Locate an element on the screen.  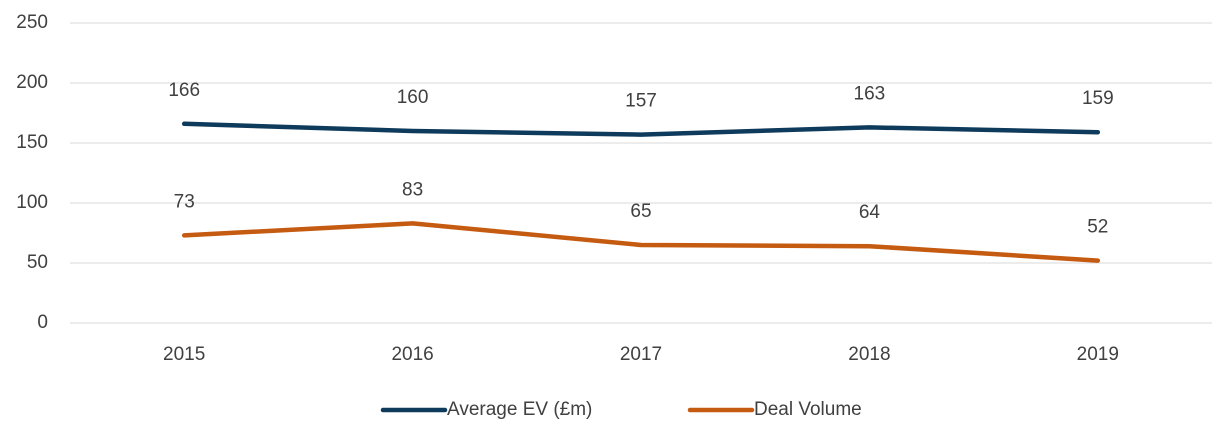
data-label: 157 is located at coordinates (641, 101).